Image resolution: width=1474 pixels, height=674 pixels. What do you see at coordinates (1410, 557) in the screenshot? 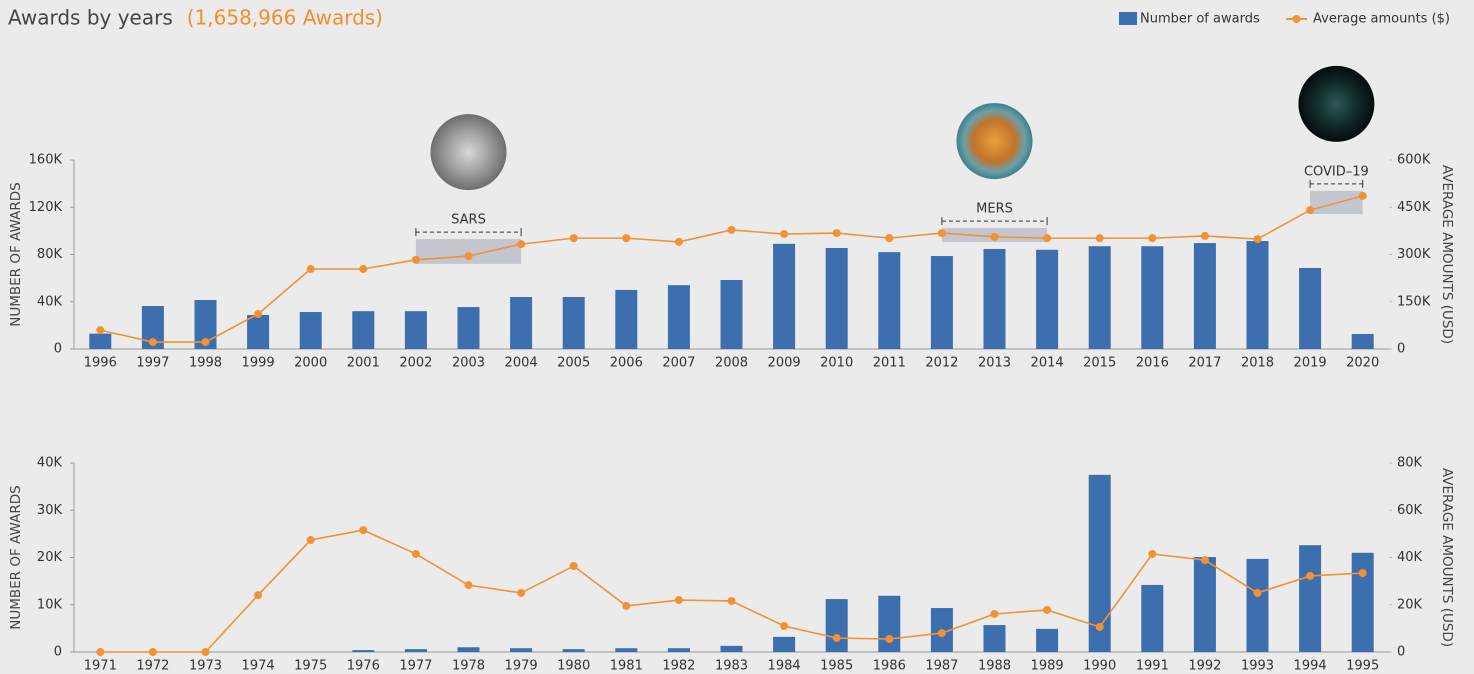
I see `y2-tick-label: 40K` at bounding box center [1410, 557].